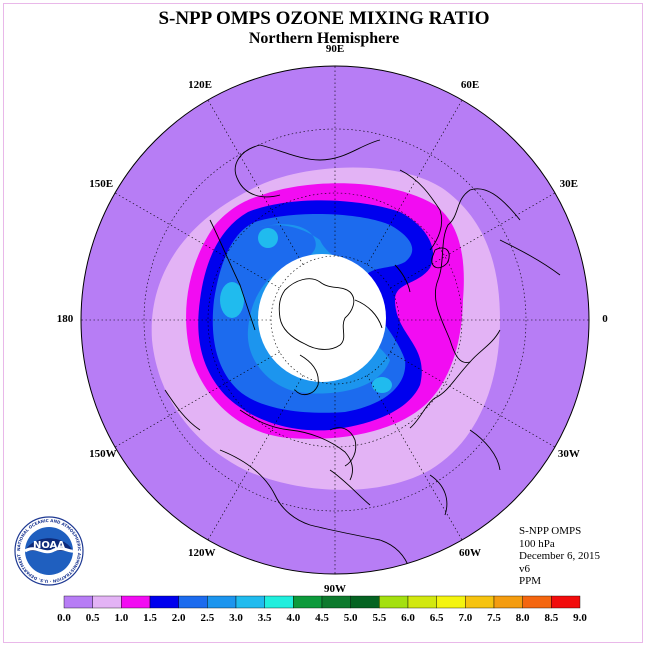  What do you see at coordinates (351, 618) in the screenshot?
I see `colorbar-tick-label: 5.0` at bounding box center [351, 618].